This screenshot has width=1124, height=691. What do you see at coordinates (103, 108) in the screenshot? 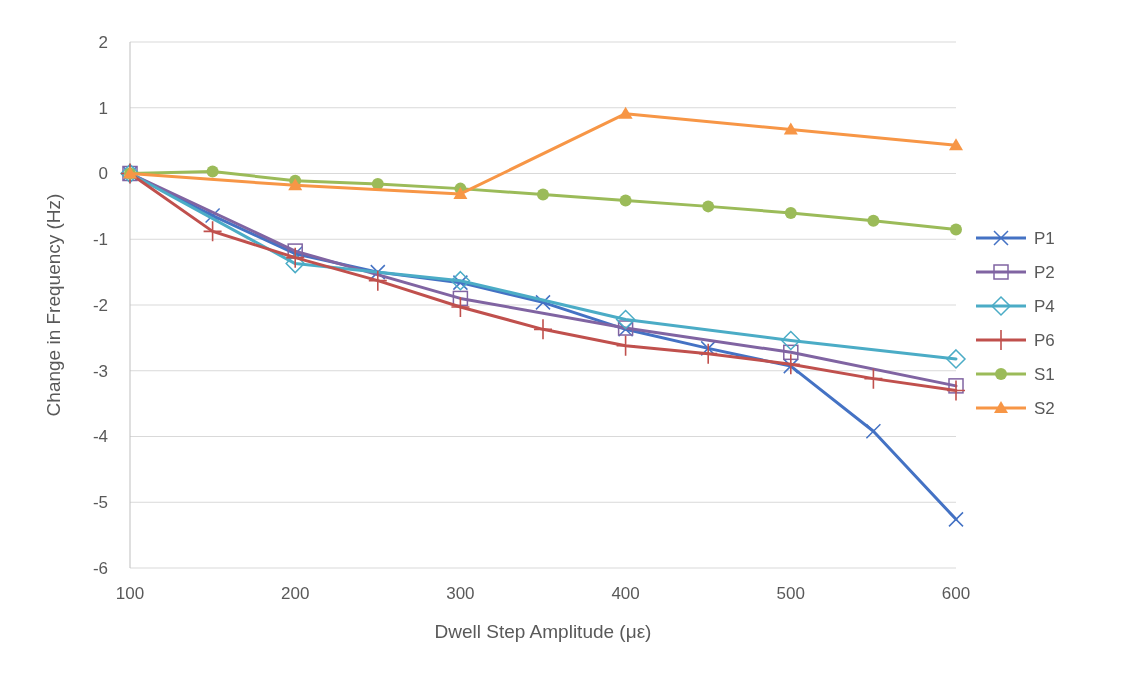
I see `y-tick-label: 1` at bounding box center [103, 108].